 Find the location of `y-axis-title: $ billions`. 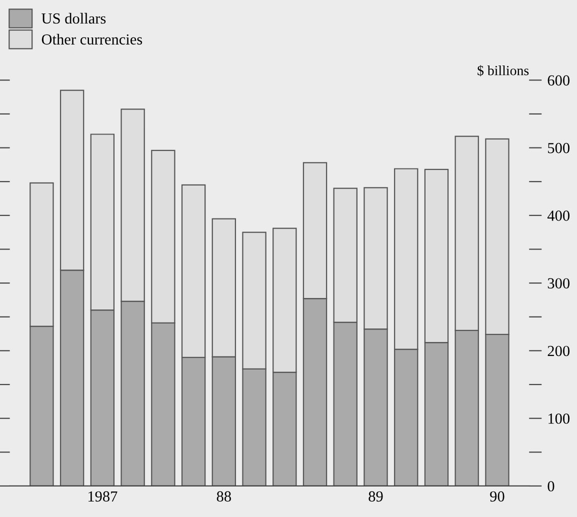

y-axis-title: $ billions is located at coordinates (503, 70).